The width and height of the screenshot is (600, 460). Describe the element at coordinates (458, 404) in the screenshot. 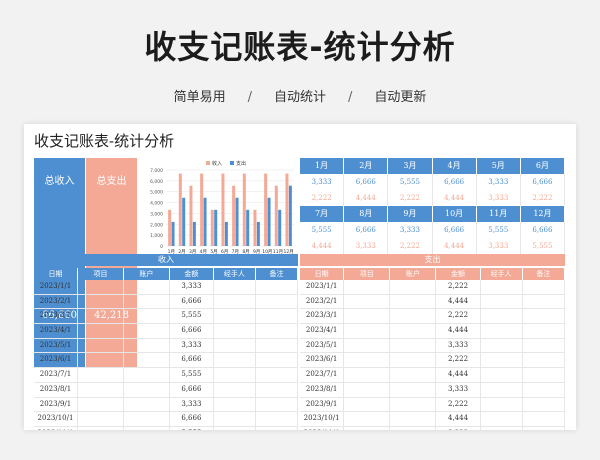

I see `amount-cell: 2,222` at that location.